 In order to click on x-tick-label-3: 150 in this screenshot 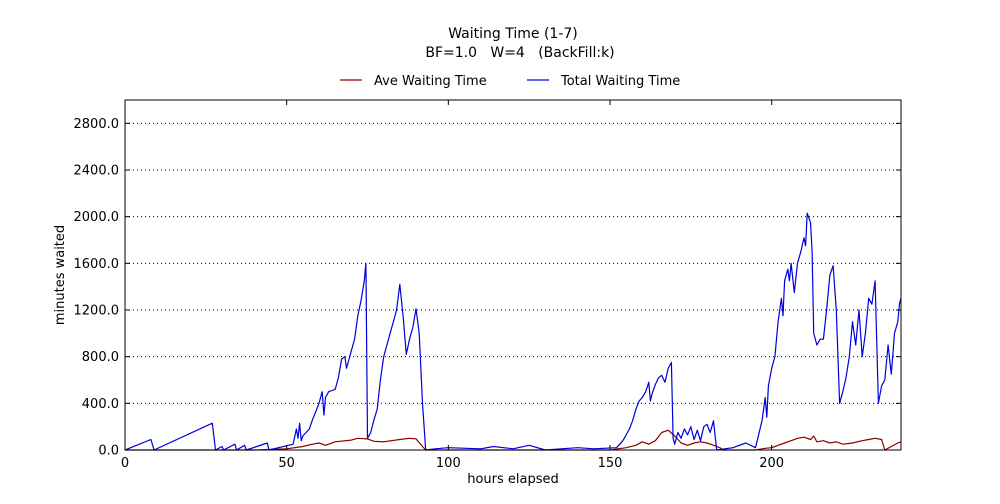, I will do `click(610, 463)`.